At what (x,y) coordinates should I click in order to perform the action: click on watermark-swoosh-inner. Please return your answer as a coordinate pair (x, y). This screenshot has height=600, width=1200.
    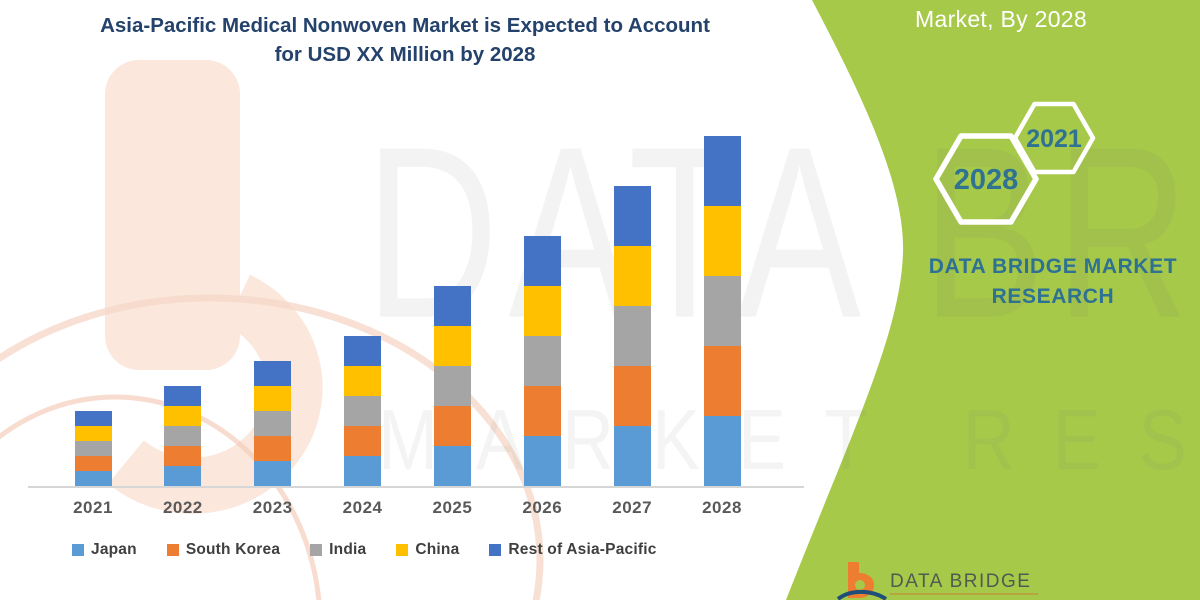
    Looking at the image, I should click on (161, 497).